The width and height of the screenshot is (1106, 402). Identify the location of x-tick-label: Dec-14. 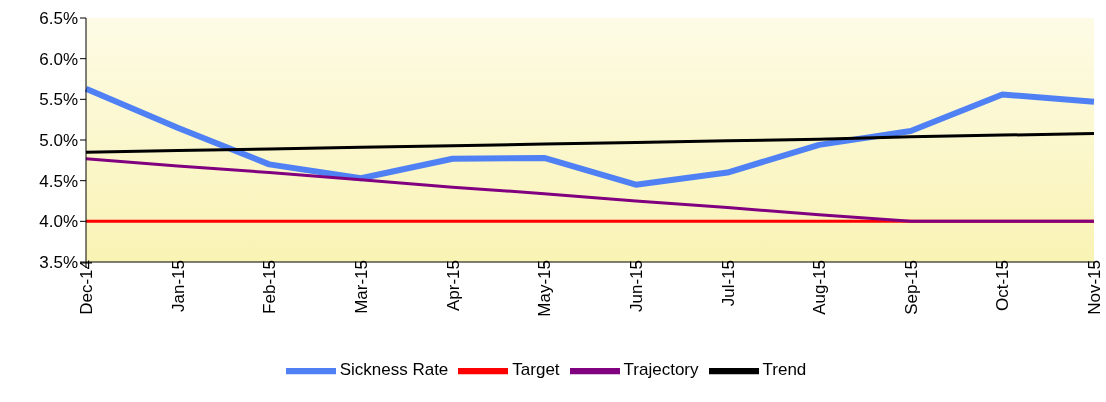
(87, 287).